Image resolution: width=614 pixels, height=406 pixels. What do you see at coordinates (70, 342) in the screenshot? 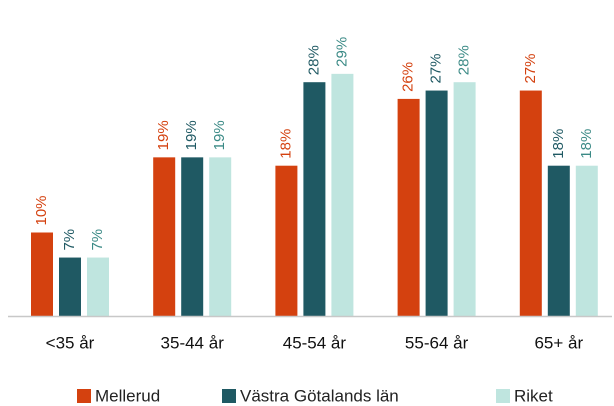
I see `x-tick-label: <35 år` at bounding box center [70, 342].